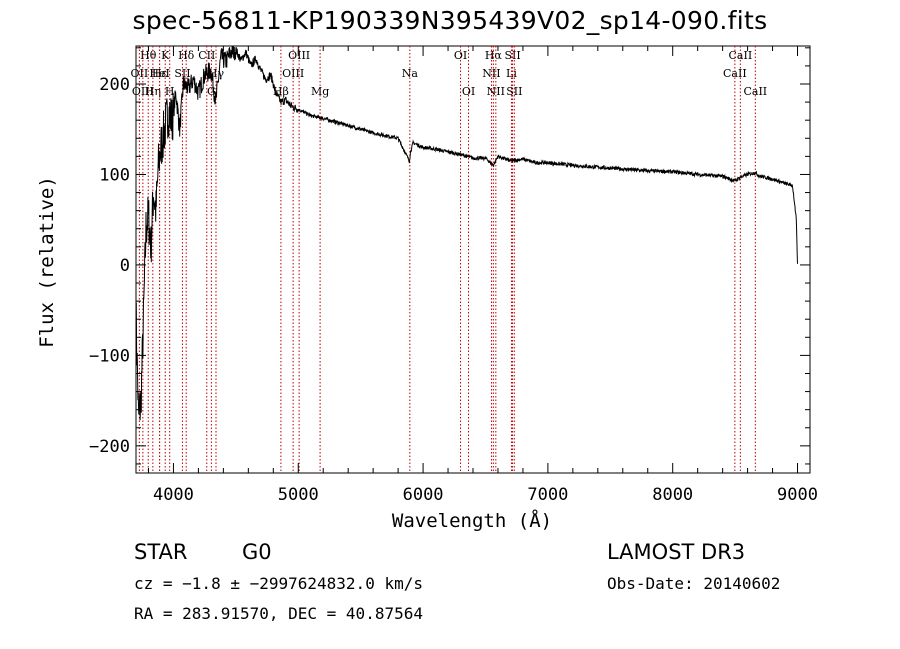  I want to click on line-label-11: CII, so click(206, 55).